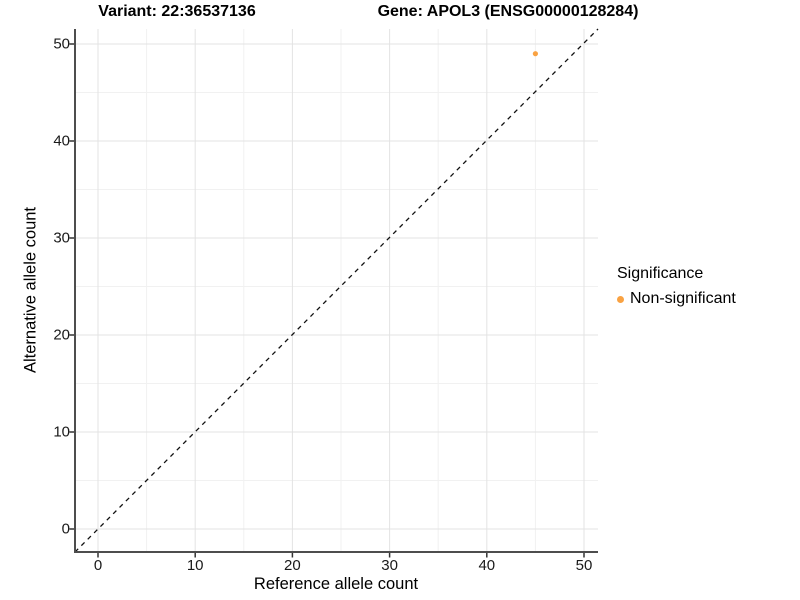 The width and height of the screenshot is (800, 600). What do you see at coordinates (336, 584) in the screenshot?
I see `x-axis-title: Reference allele count` at bounding box center [336, 584].